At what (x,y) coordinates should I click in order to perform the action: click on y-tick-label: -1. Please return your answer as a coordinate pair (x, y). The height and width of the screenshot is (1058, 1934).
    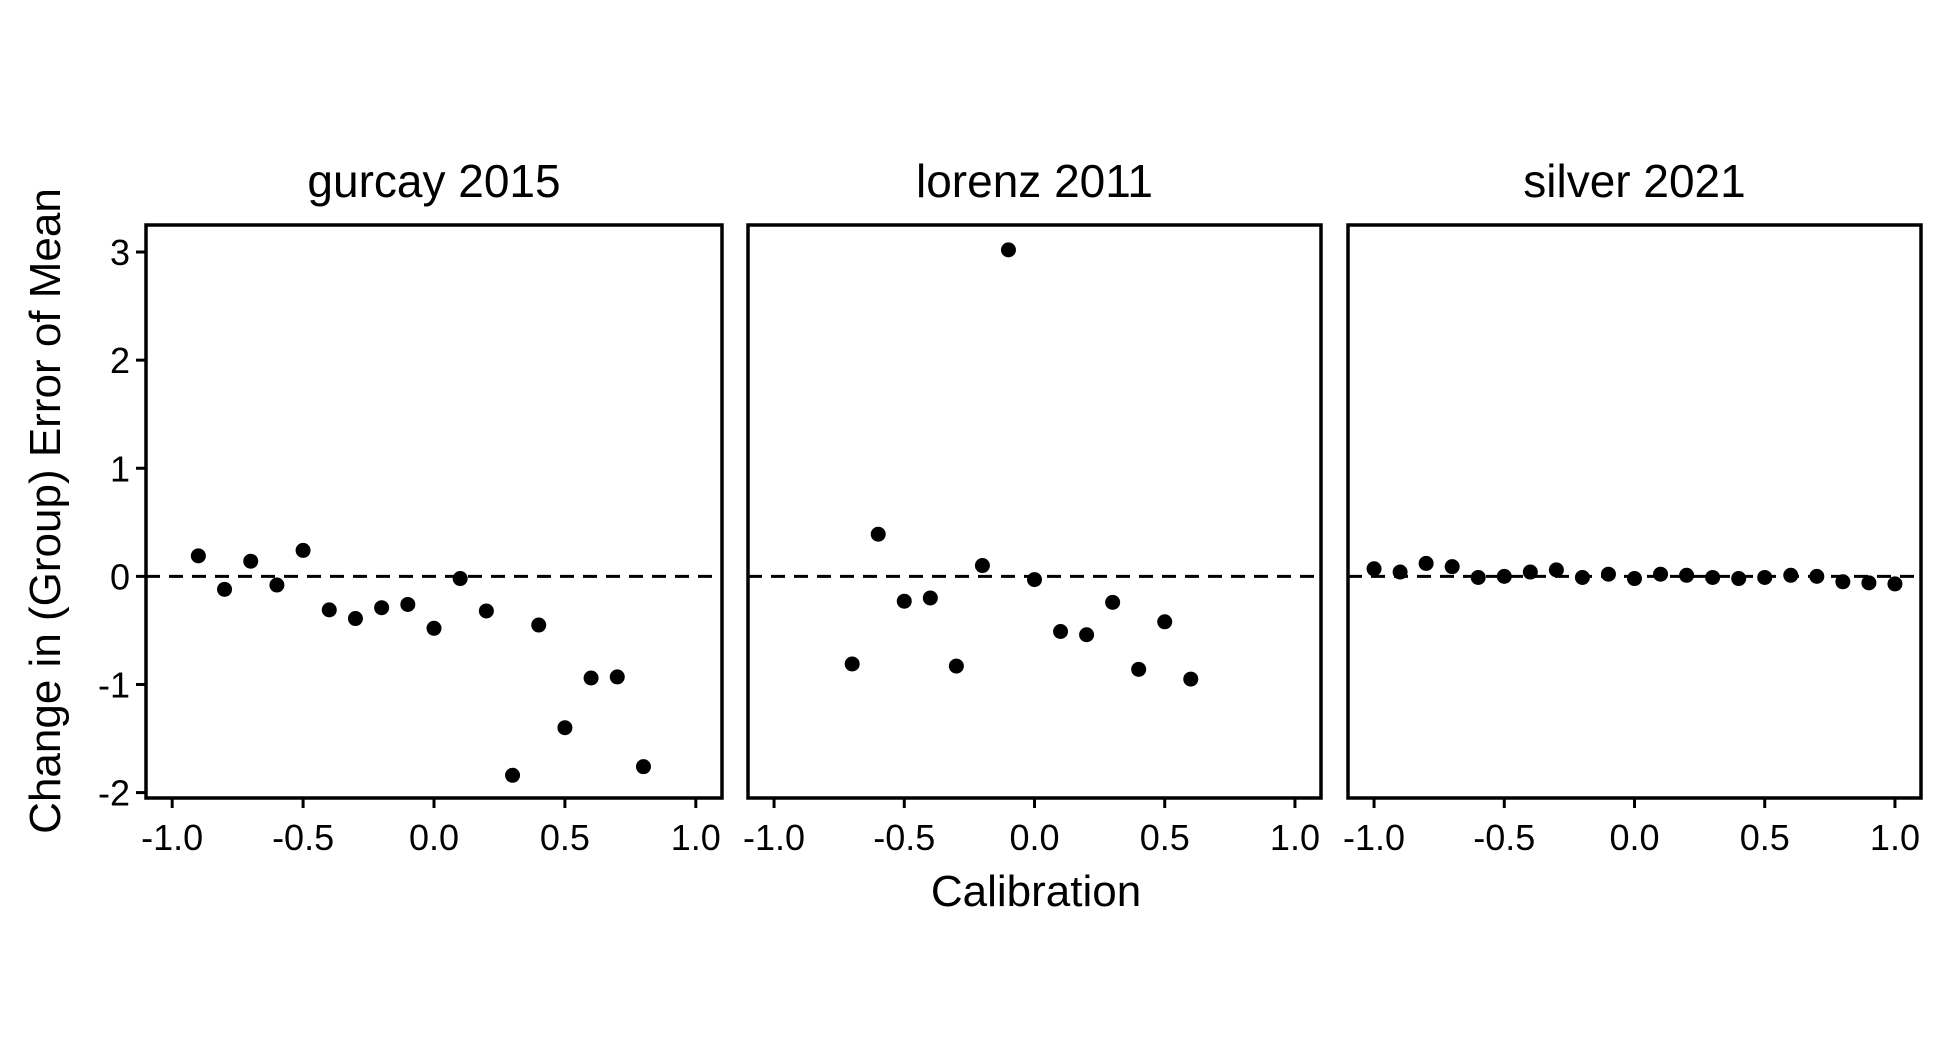
    Looking at the image, I should click on (114, 684).